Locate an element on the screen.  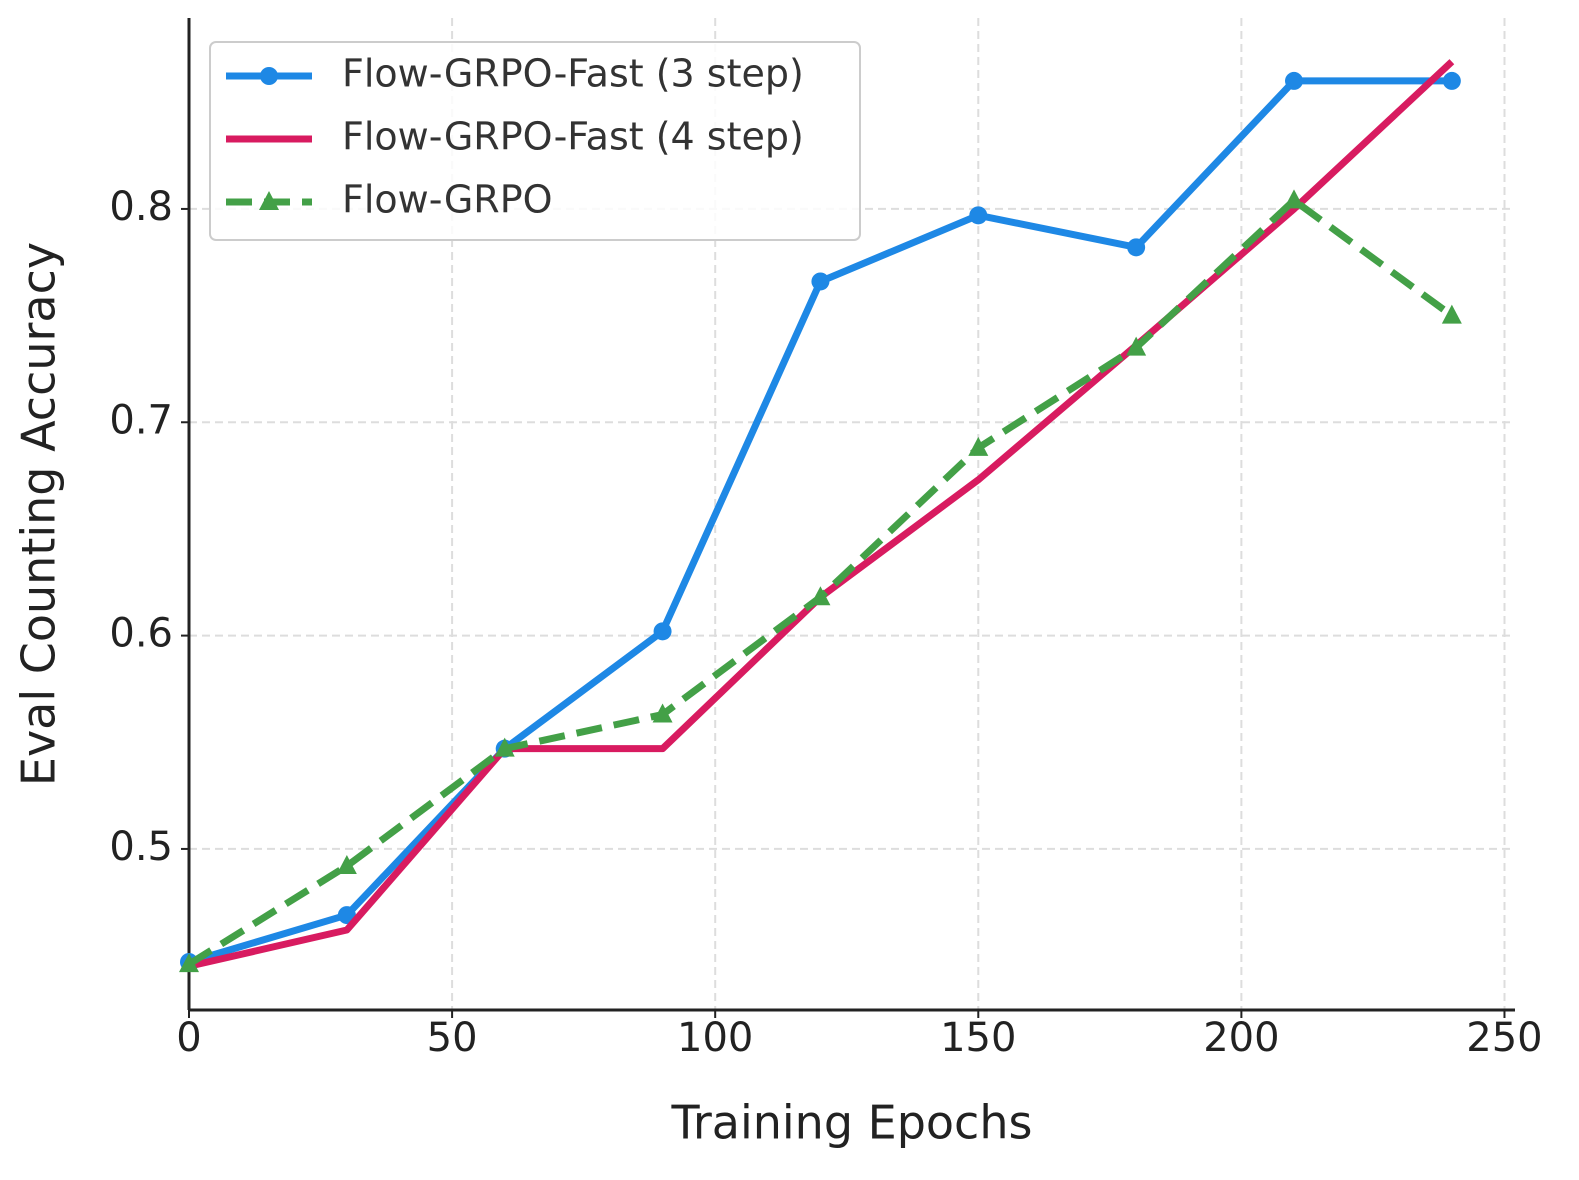
y-tick-label: 0.7 is located at coordinates (141, 420).